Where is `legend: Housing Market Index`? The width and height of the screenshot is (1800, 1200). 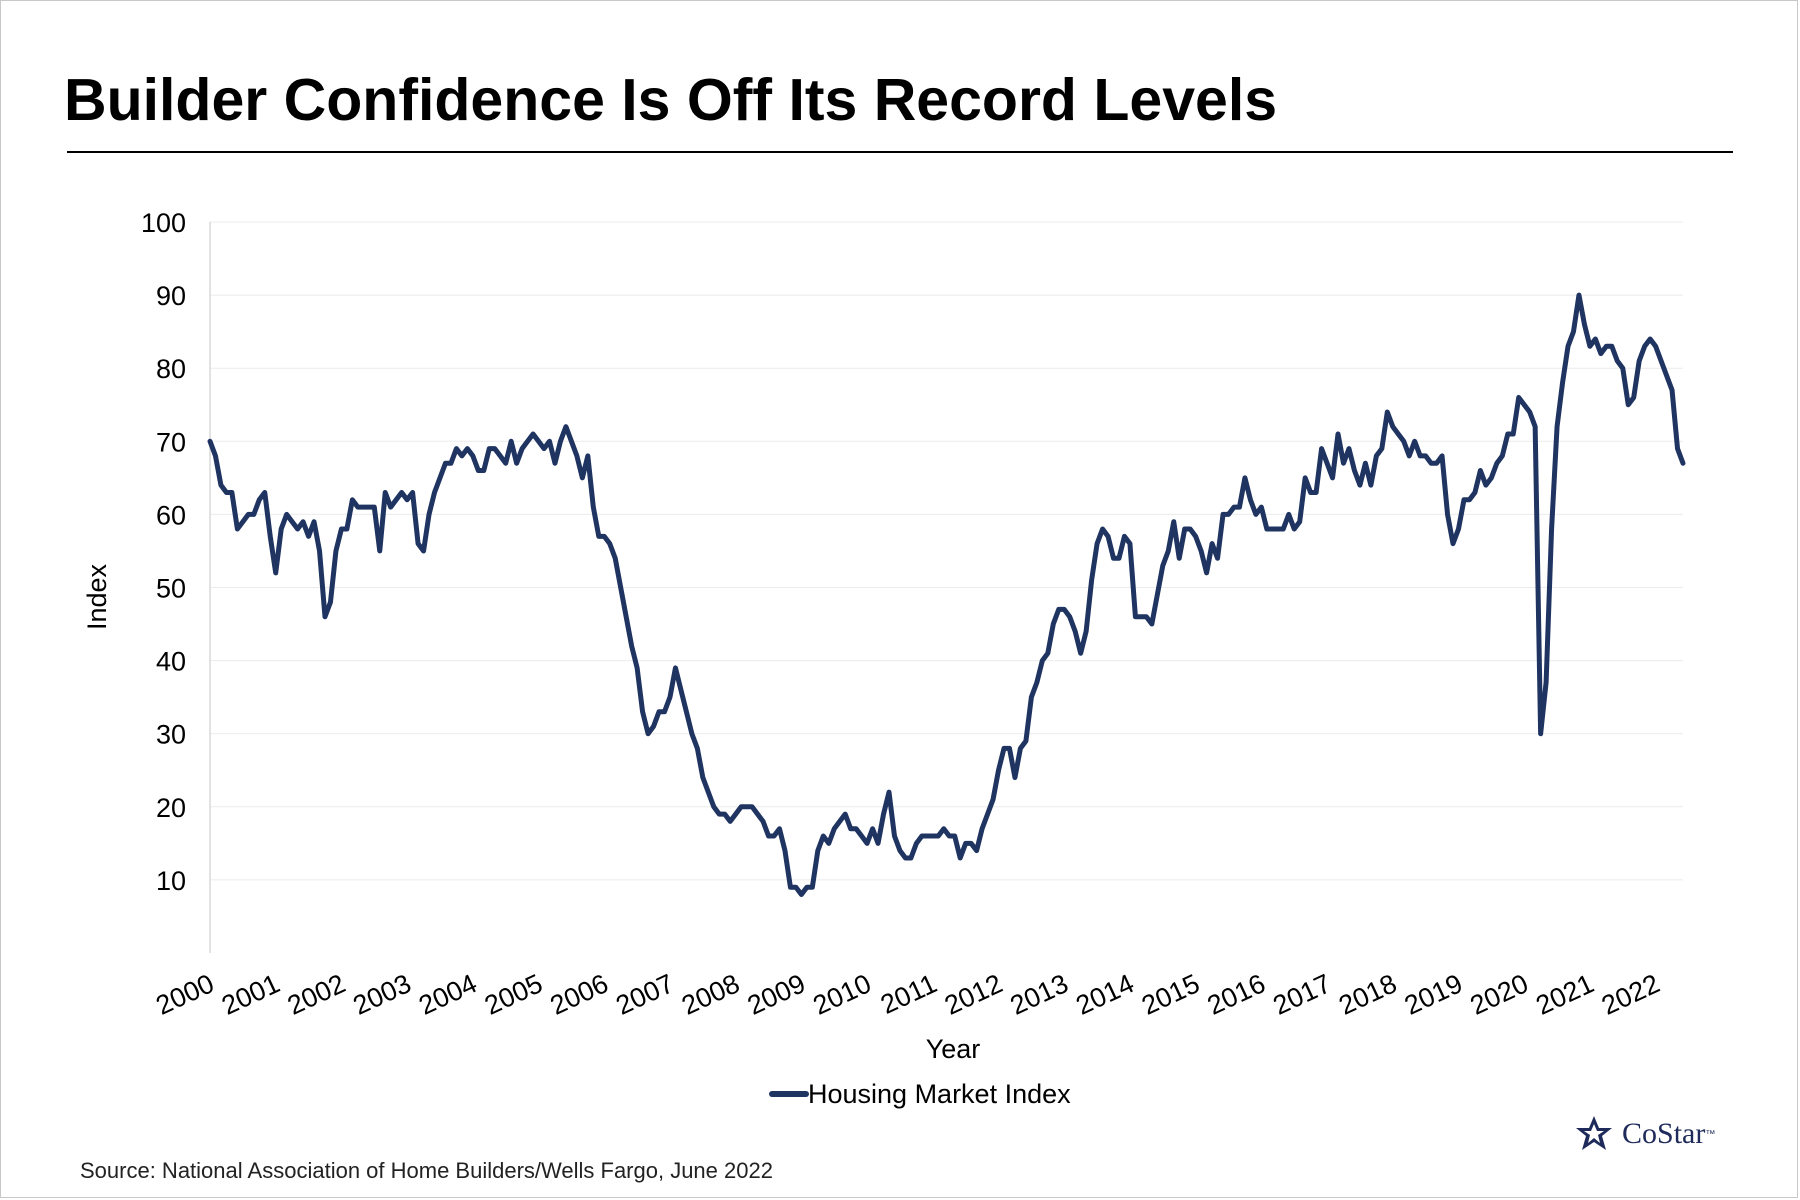 legend: Housing Market Index is located at coordinates (920, 1094).